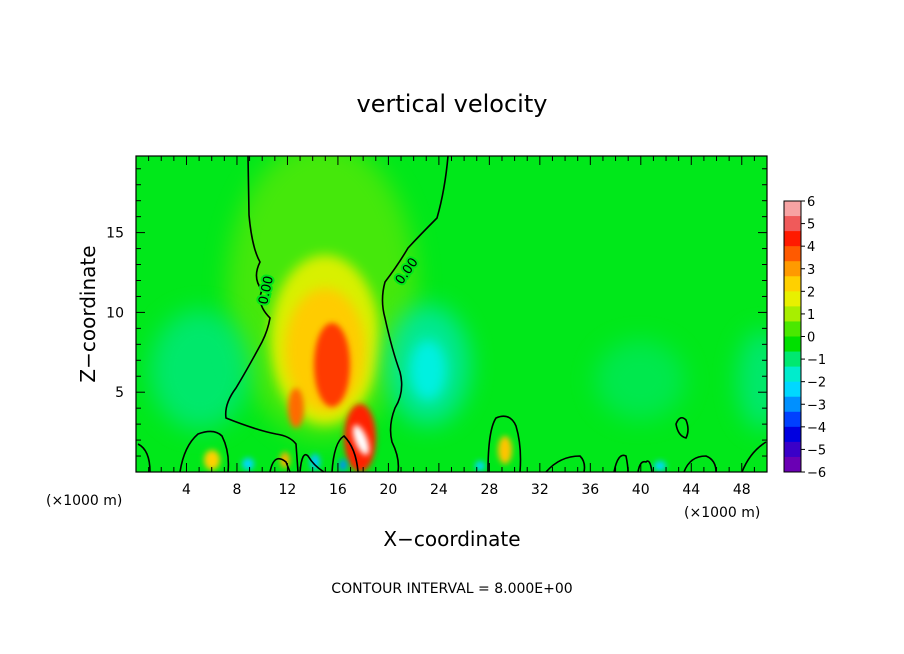 The width and height of the screenshot is (904, 654). What do you see at coordinates (280, 464) in the screenshot?
I see `contour-cell-c` at bounding box center [280, 464].